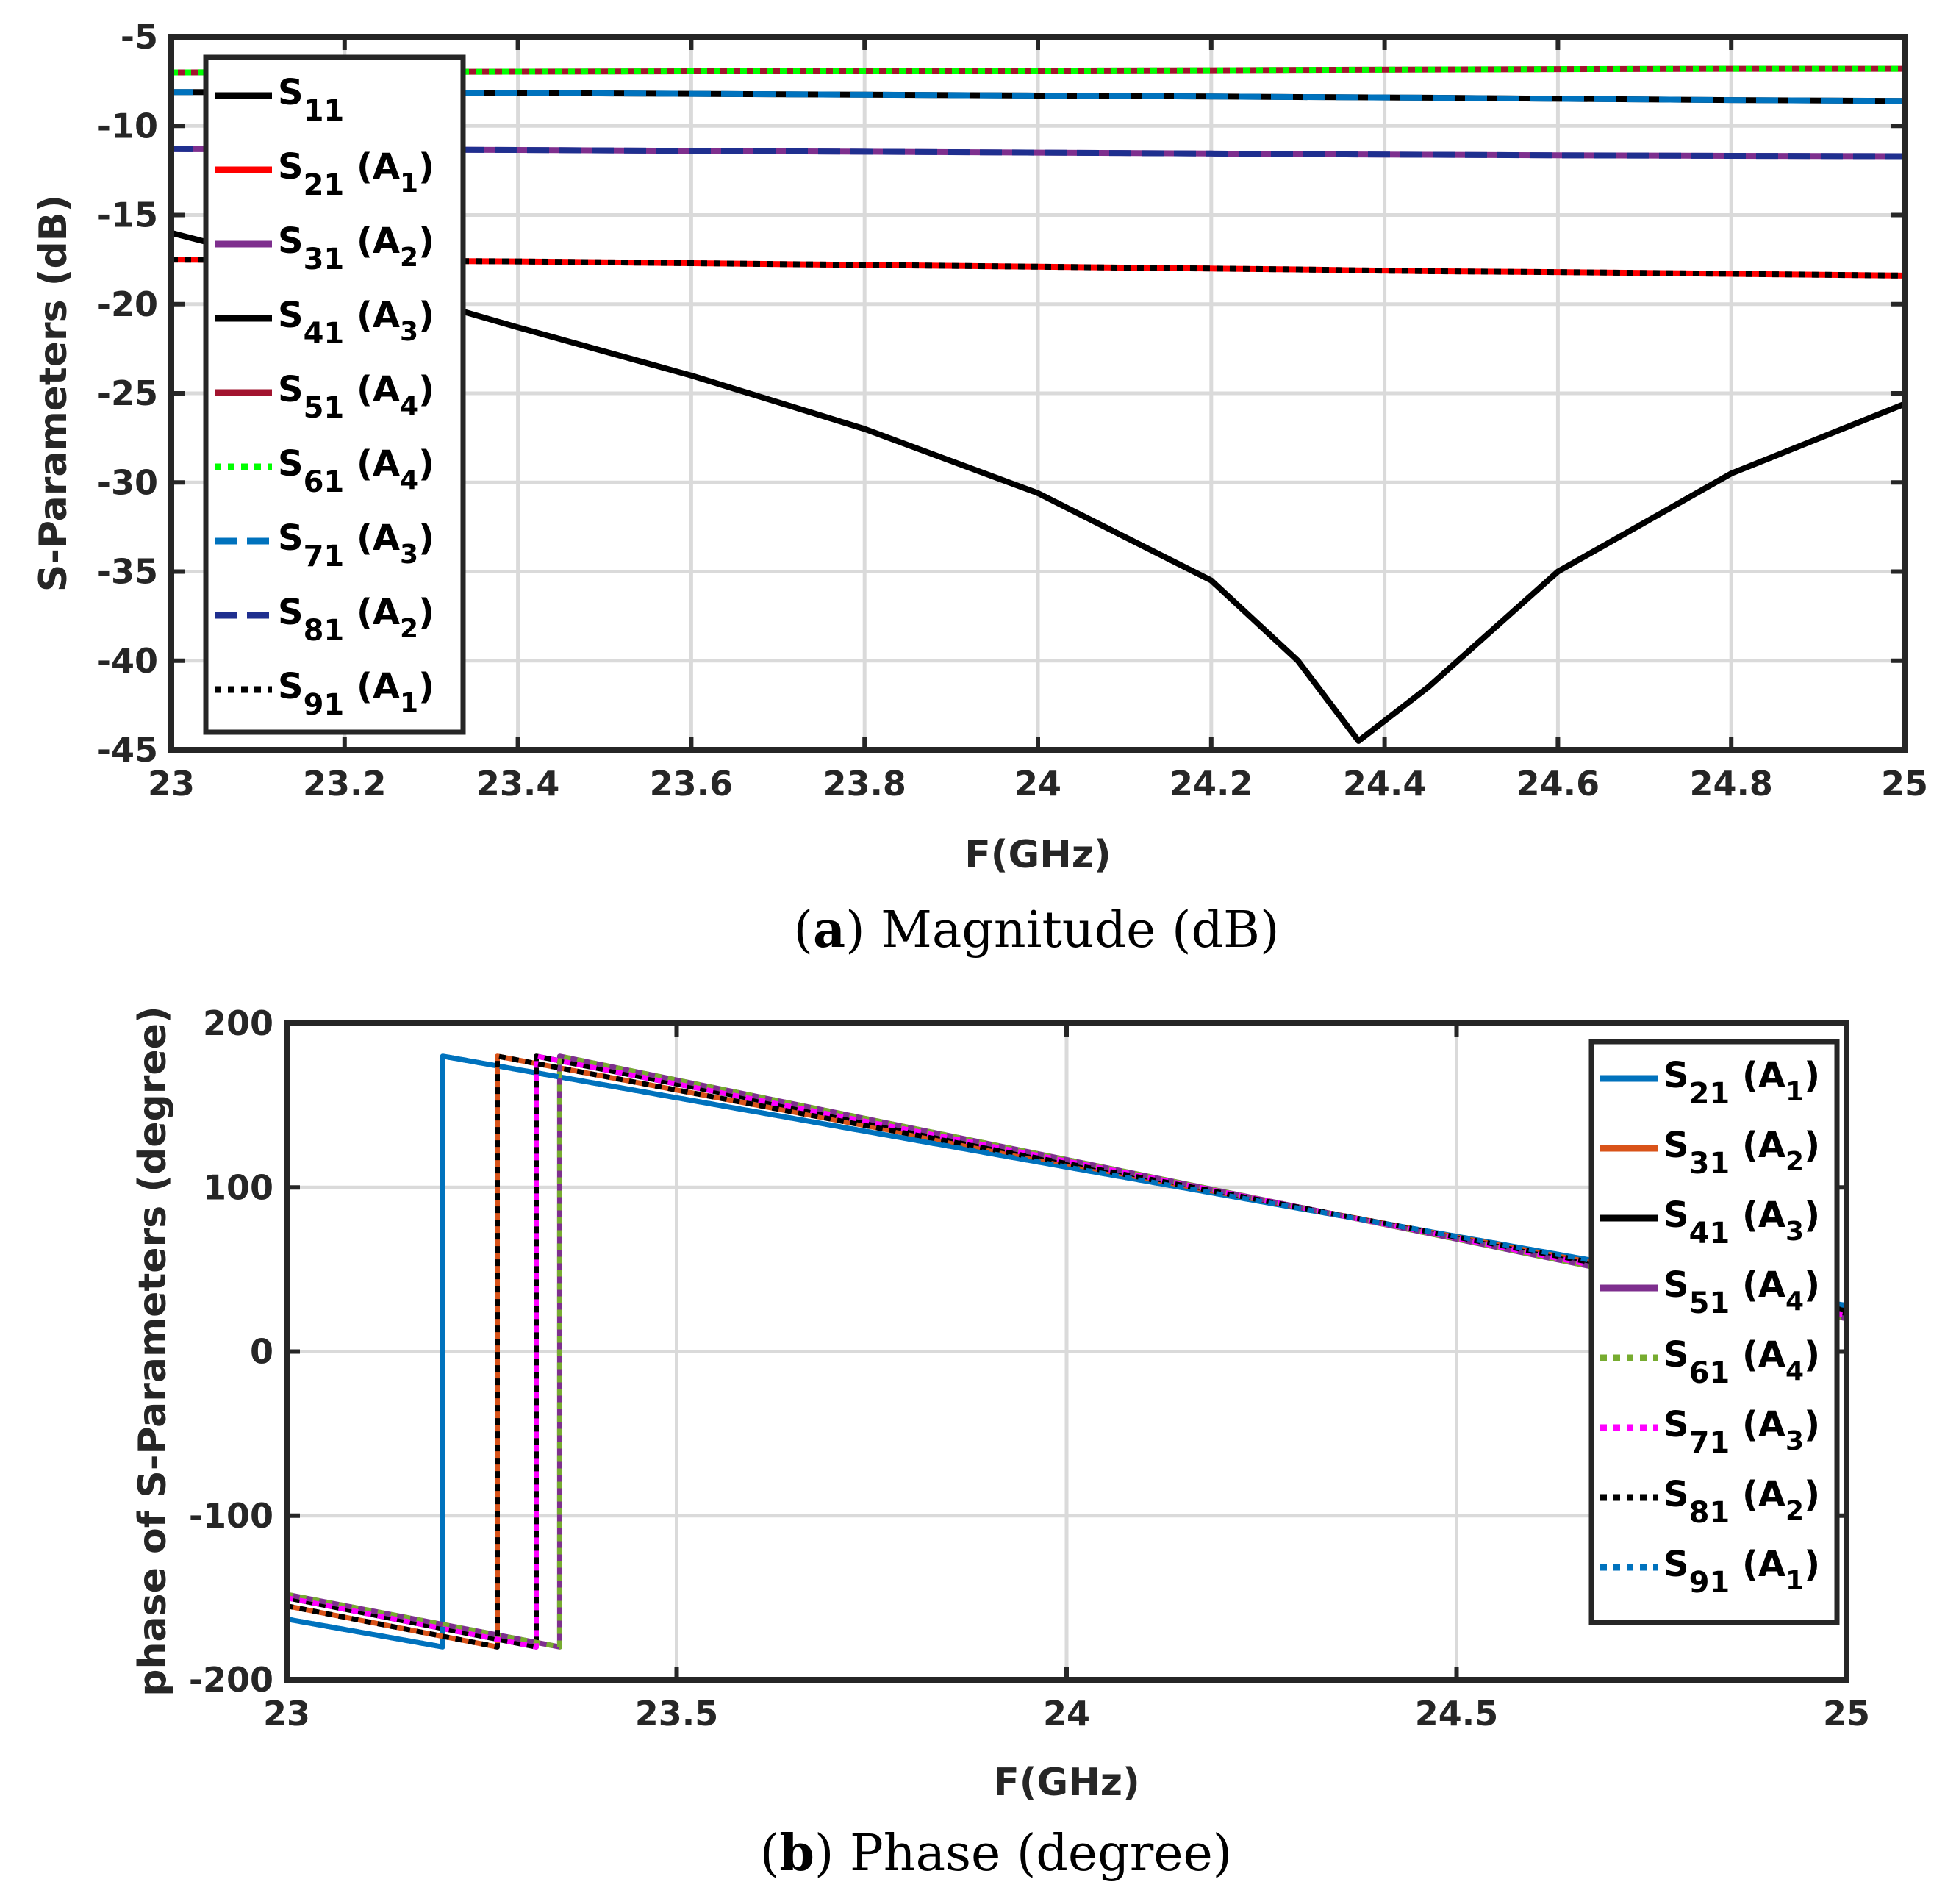 The width and height of the screenshot is (1945, 1904). Describe the element at coordinates (864, 784) in the screenshot. I see `x-tick-label: 23.8` at that location.